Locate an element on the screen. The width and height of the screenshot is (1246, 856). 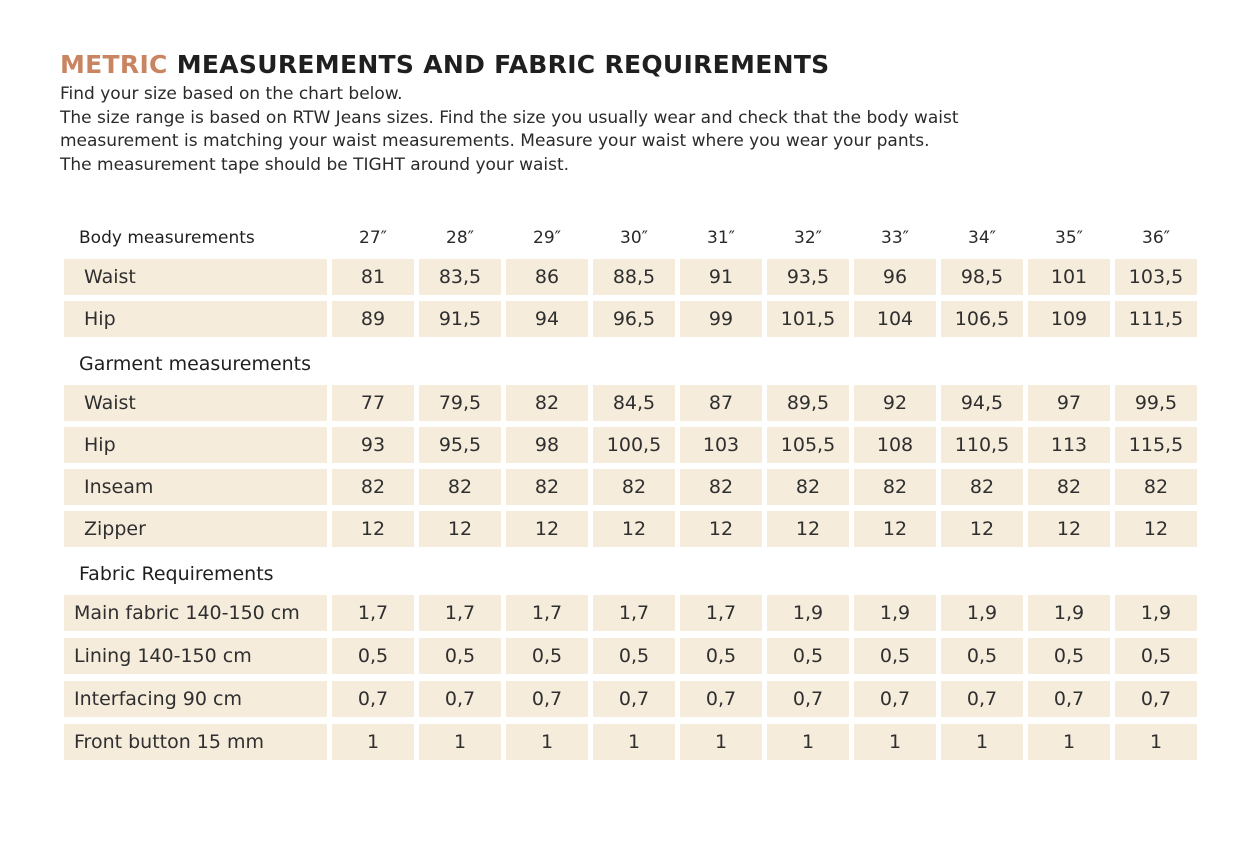
table-cell: 113 is located at coordinates (1069, 445).